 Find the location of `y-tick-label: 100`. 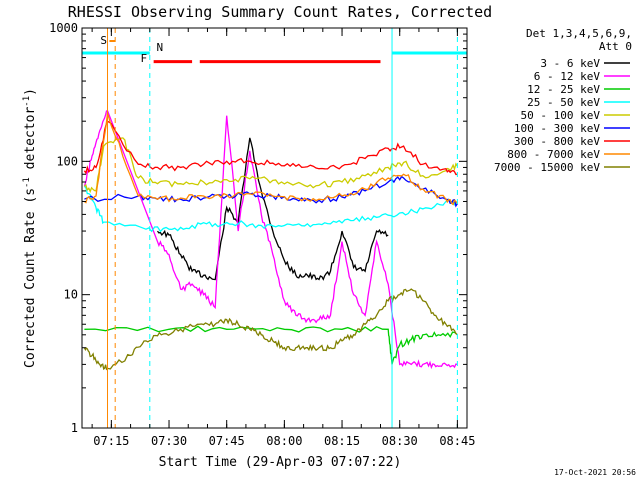

y-tick-label: 100 is located at coordinates (67, 161).